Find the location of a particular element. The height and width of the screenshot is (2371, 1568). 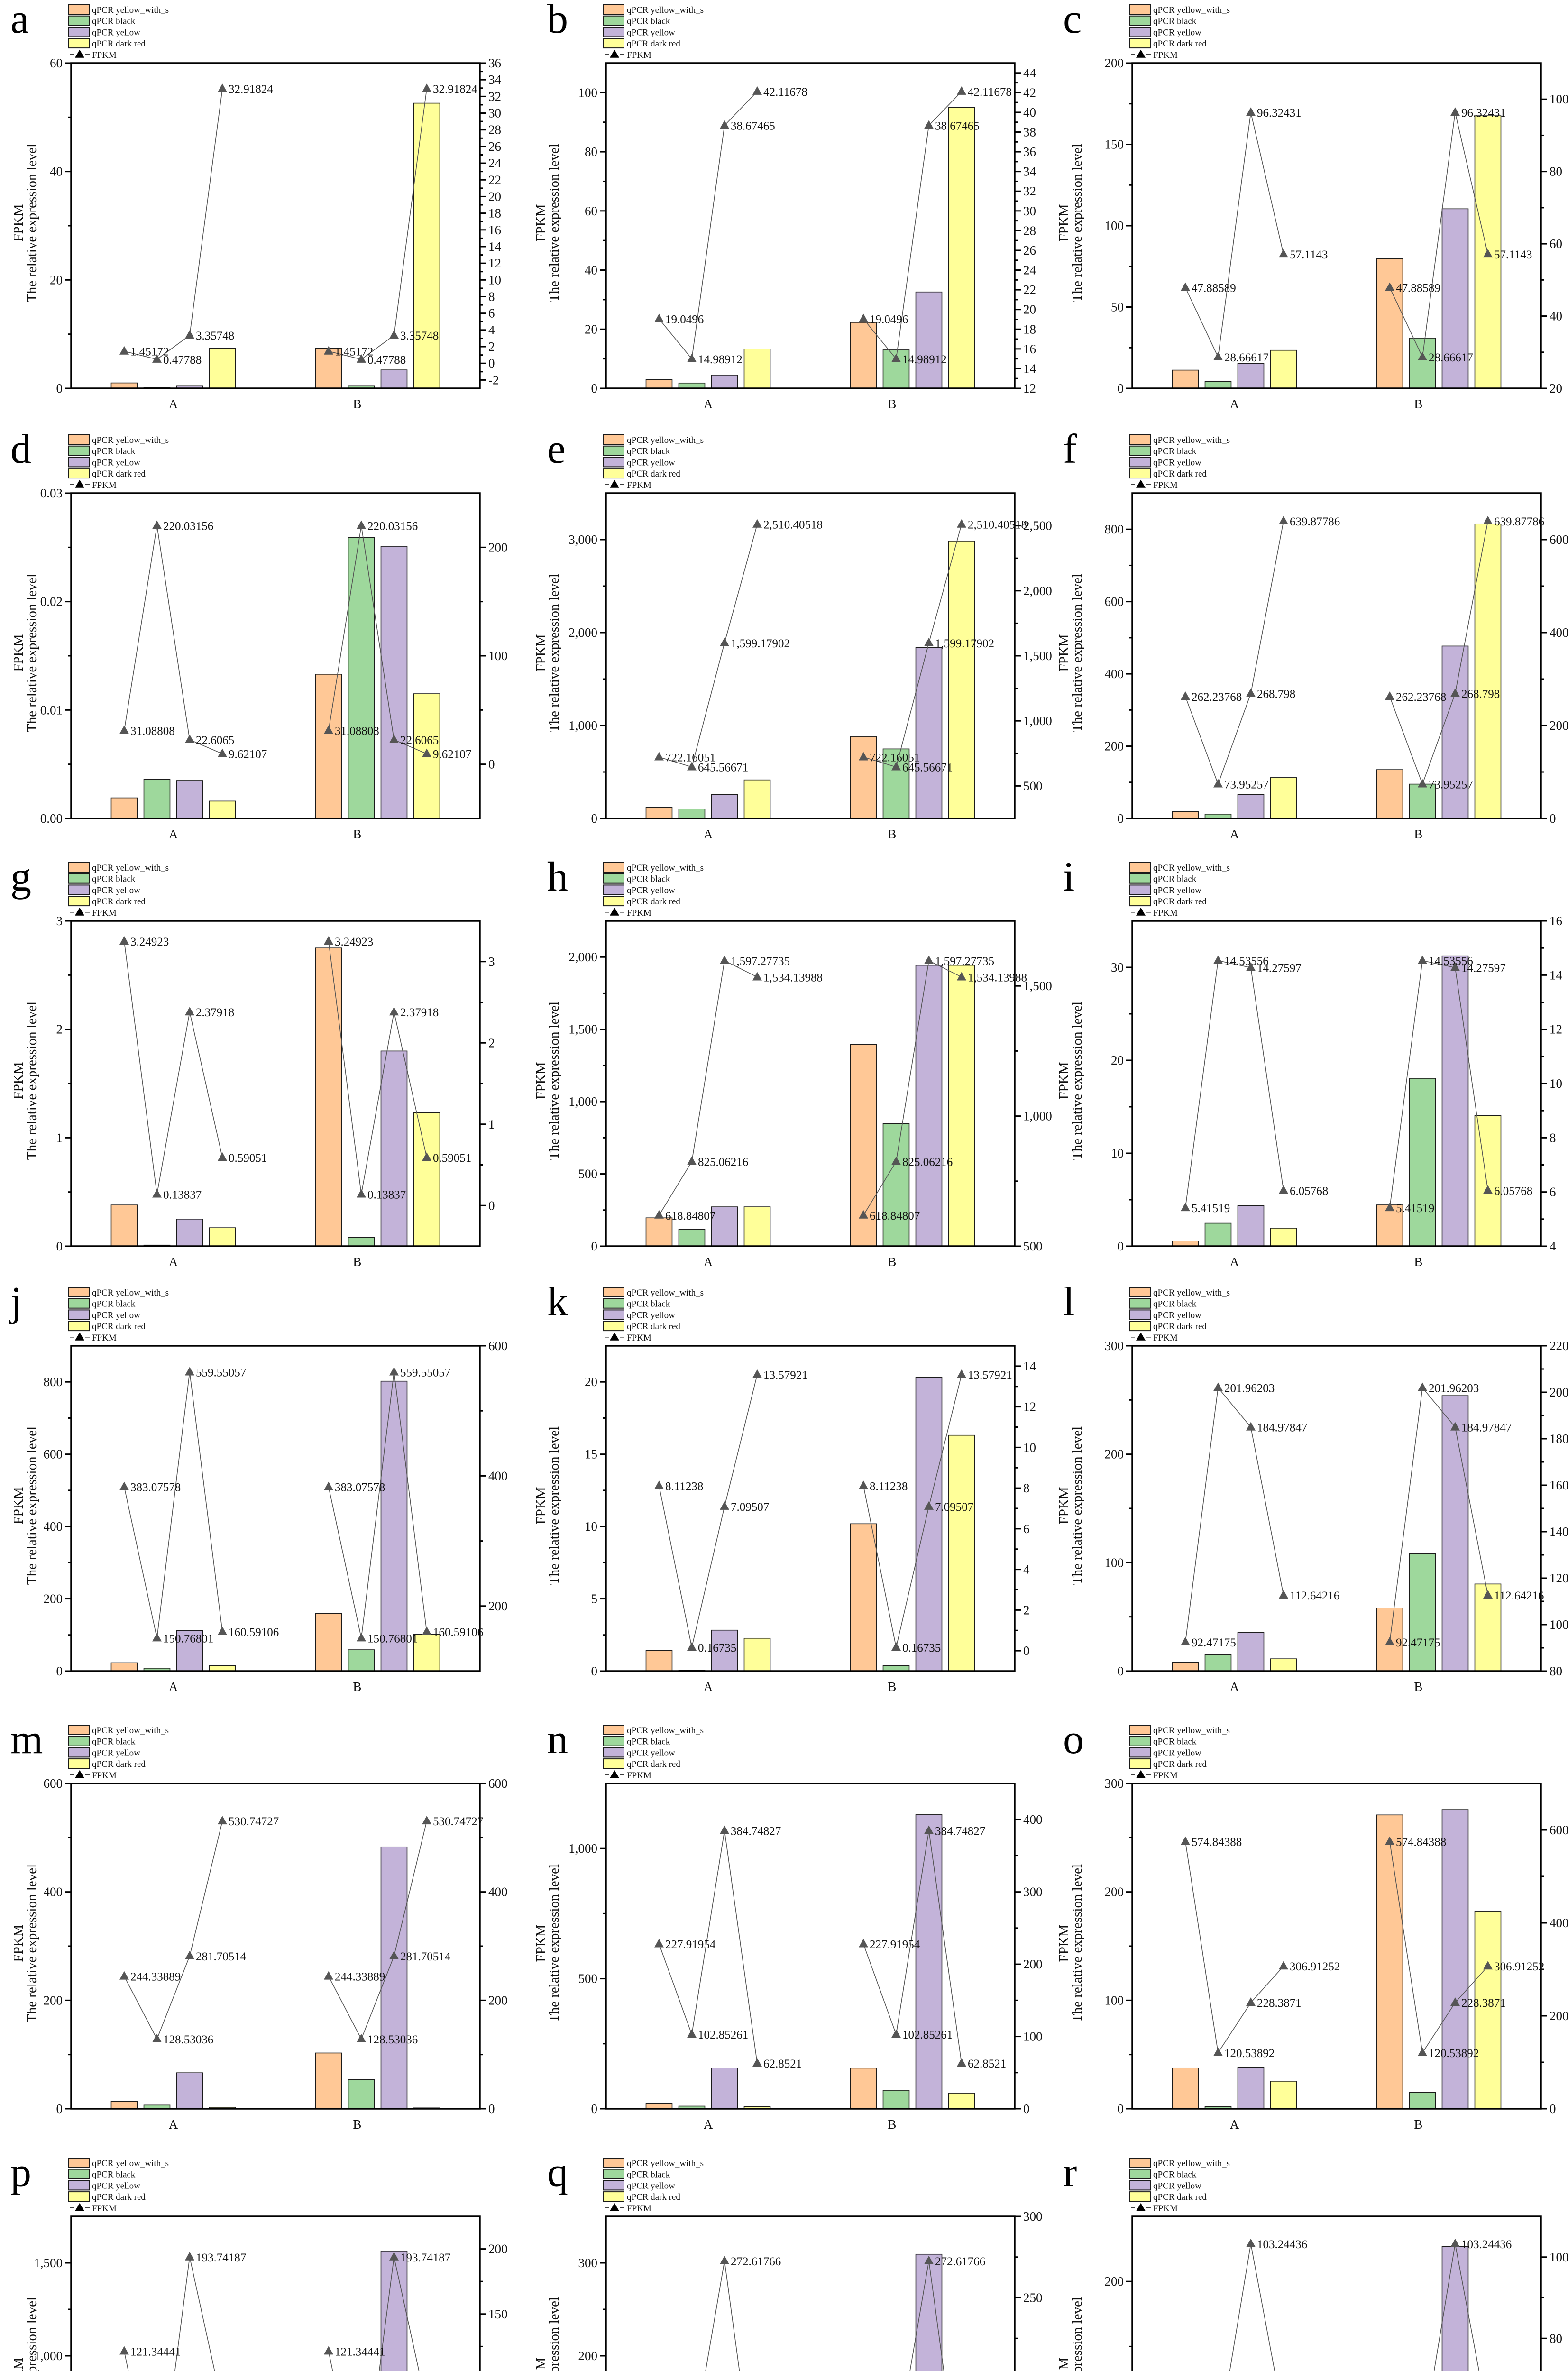

y-axis-left: 0 200 400 600 800 is located at coordinates (57, 1526).